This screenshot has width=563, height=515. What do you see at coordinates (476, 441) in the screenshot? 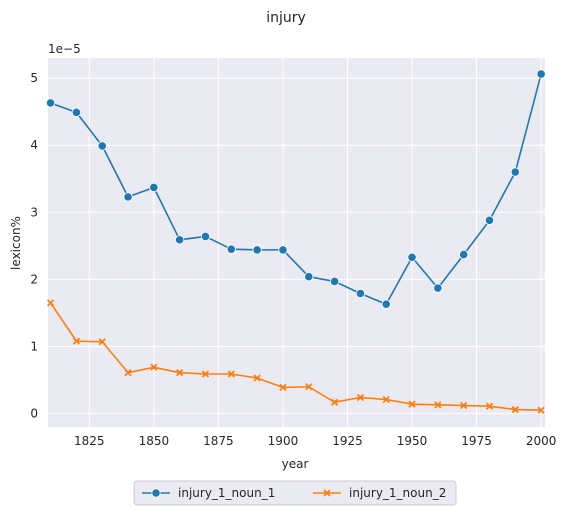
I see `x-tick-label: 1975` at bounding box center [476, 441].